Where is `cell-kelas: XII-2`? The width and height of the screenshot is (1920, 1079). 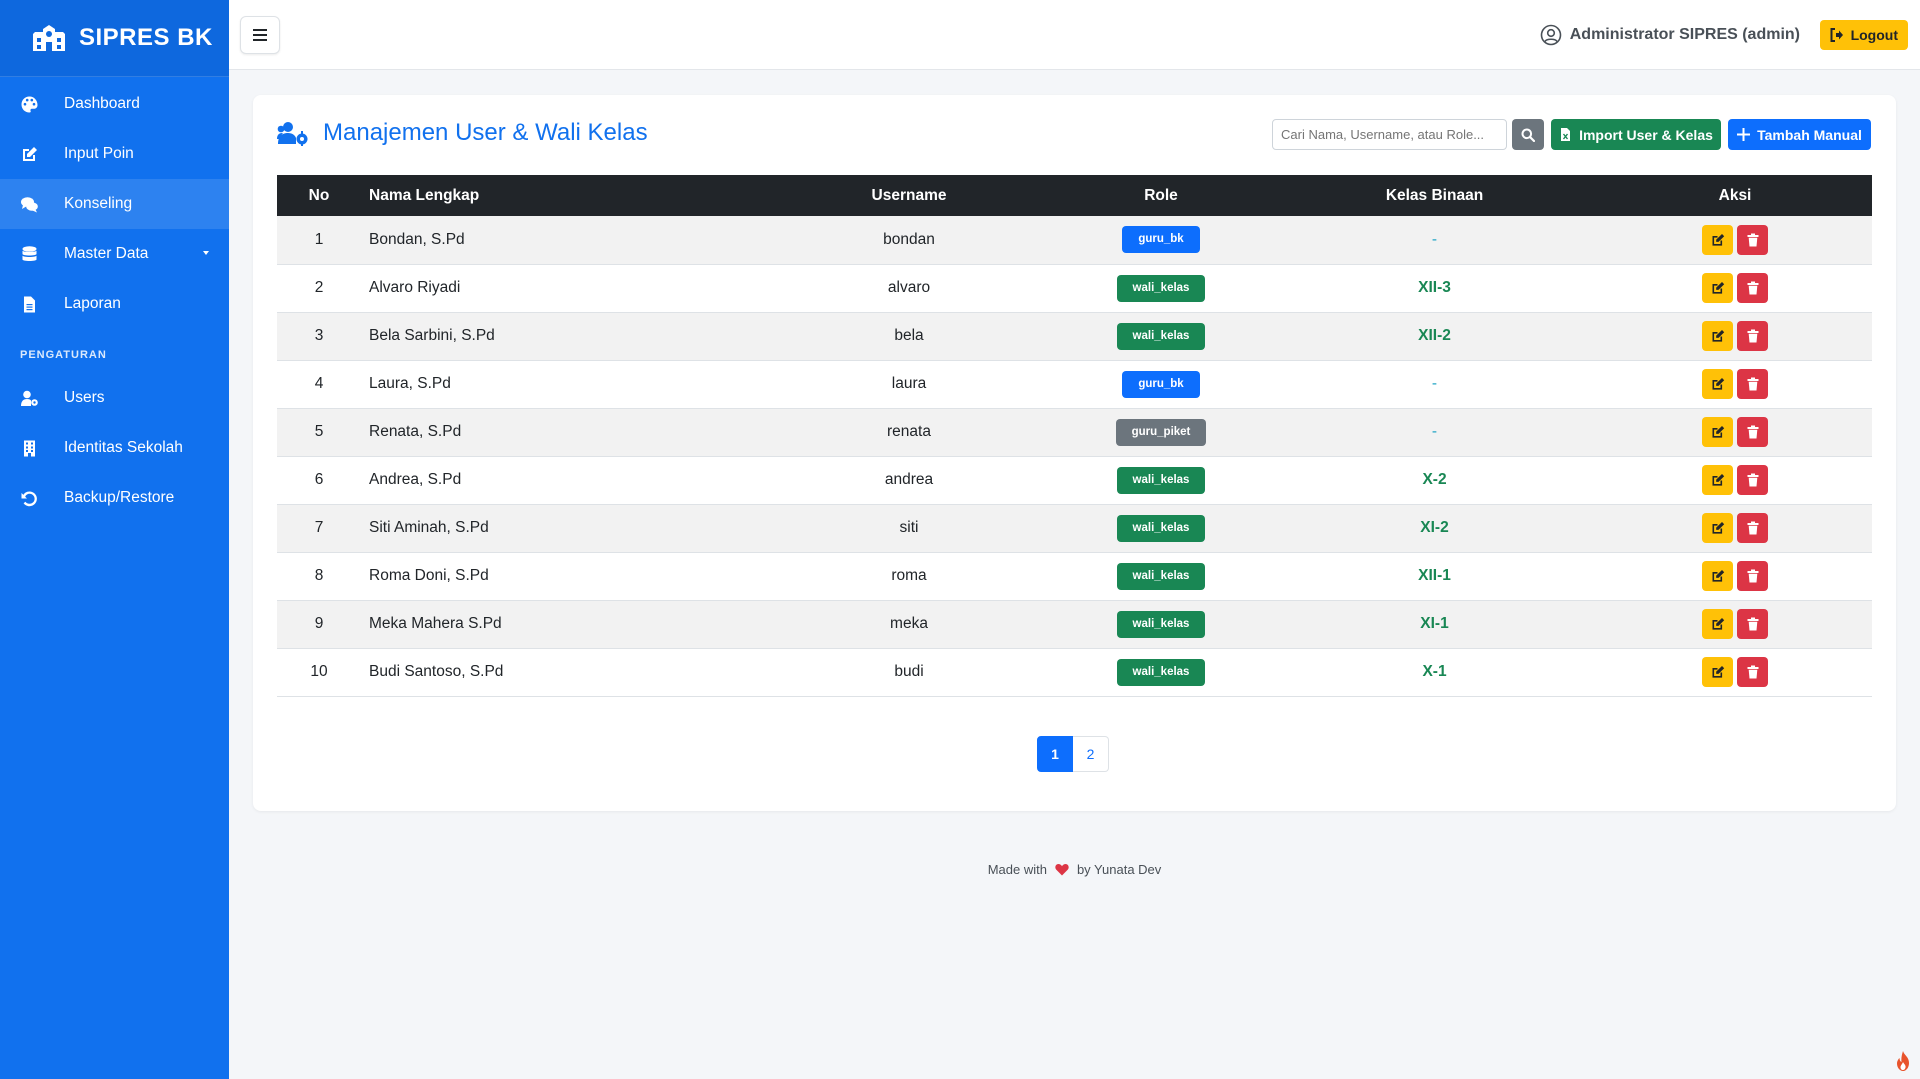 cell-kelas: XII-2 is located at coordinates (1434, 336).